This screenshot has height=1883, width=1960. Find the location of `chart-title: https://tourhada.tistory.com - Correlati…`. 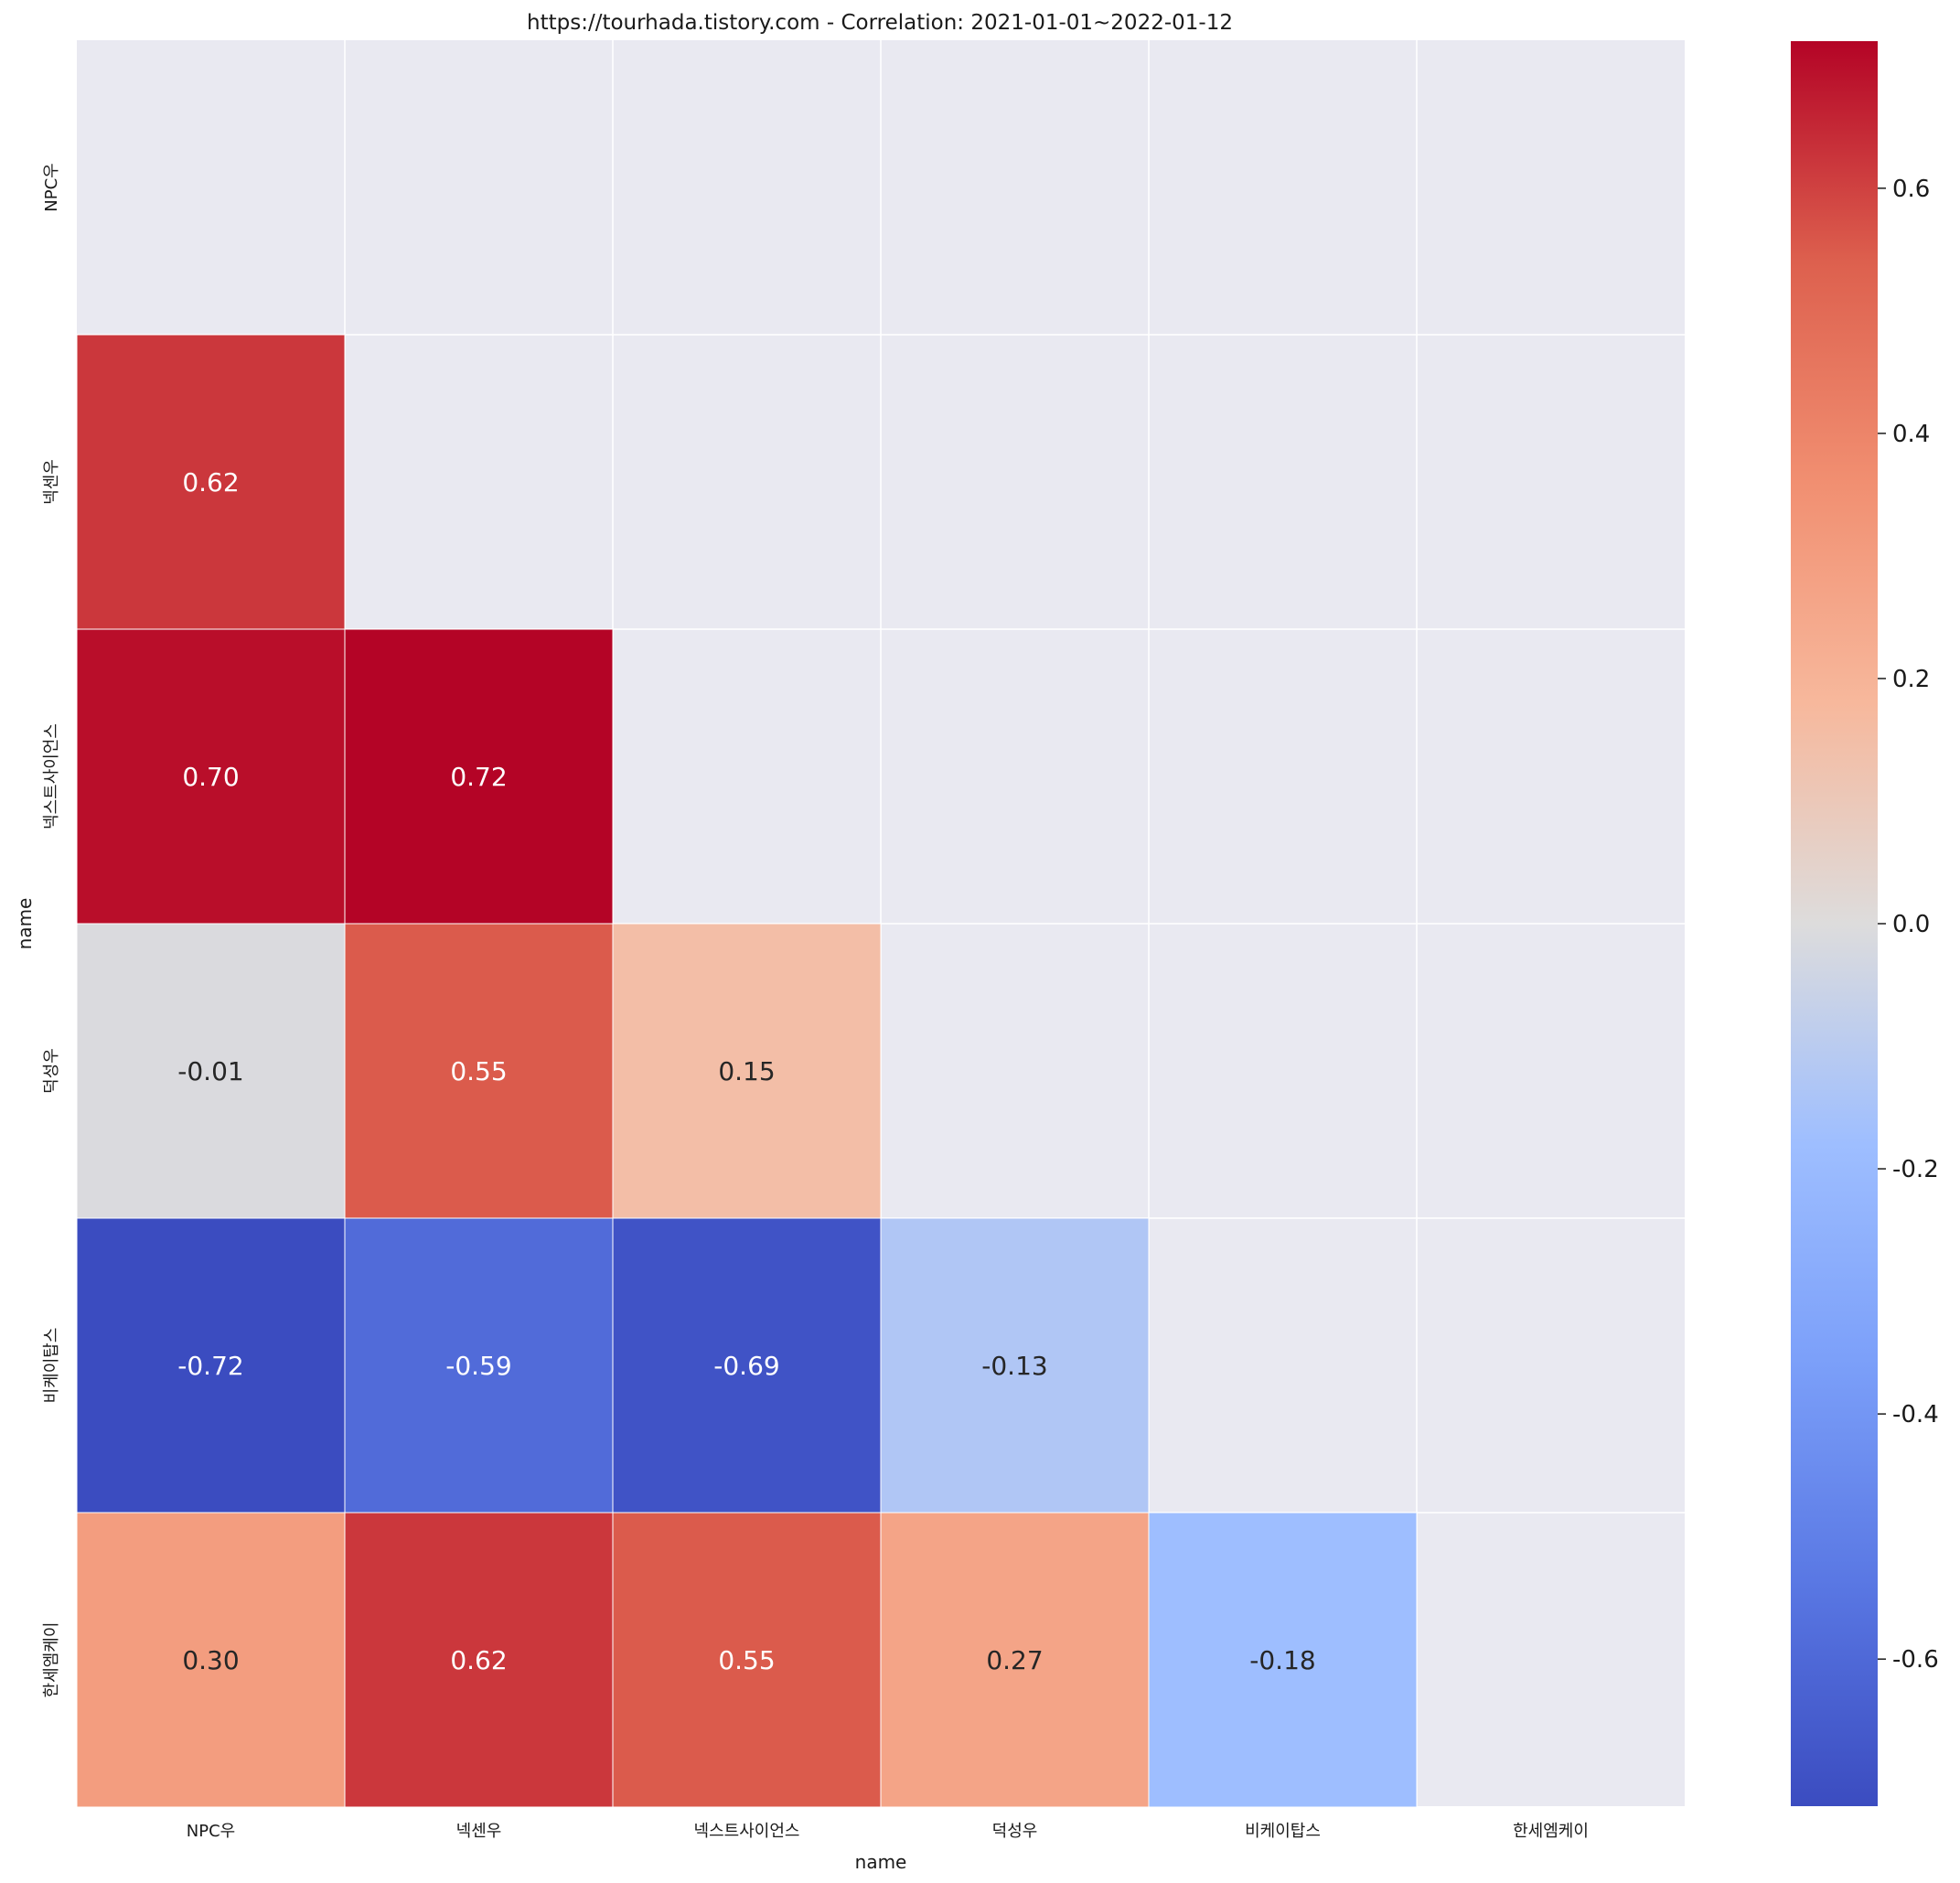

chart-title: https://tourhada.tistory.com - Correlati… is located at coordinates (880, 23).